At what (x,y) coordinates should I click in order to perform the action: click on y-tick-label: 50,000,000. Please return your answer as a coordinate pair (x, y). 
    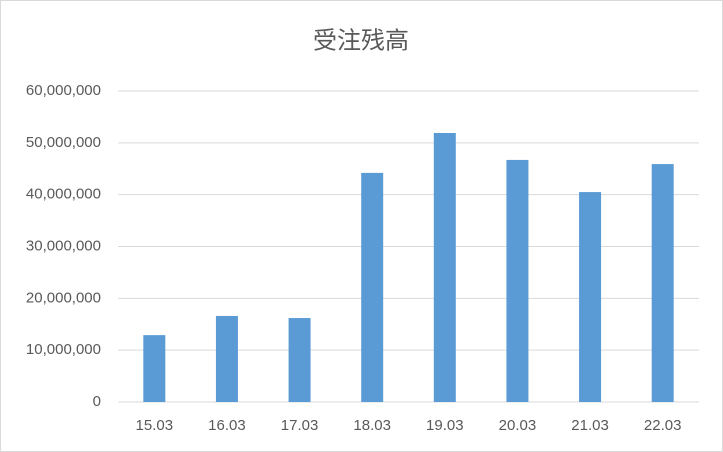
    Looking at the image, I should click on (63, 142).